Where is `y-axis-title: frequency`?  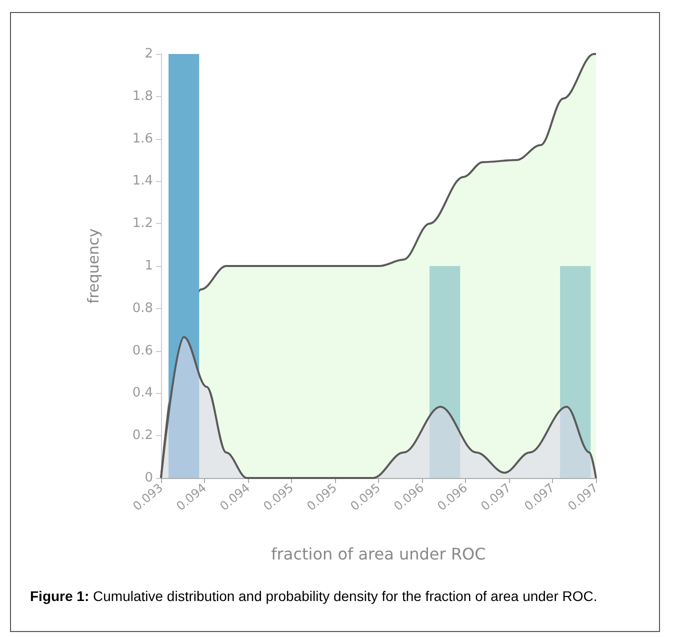
y-axis-title: frequency is located at coordinates (93, 266).